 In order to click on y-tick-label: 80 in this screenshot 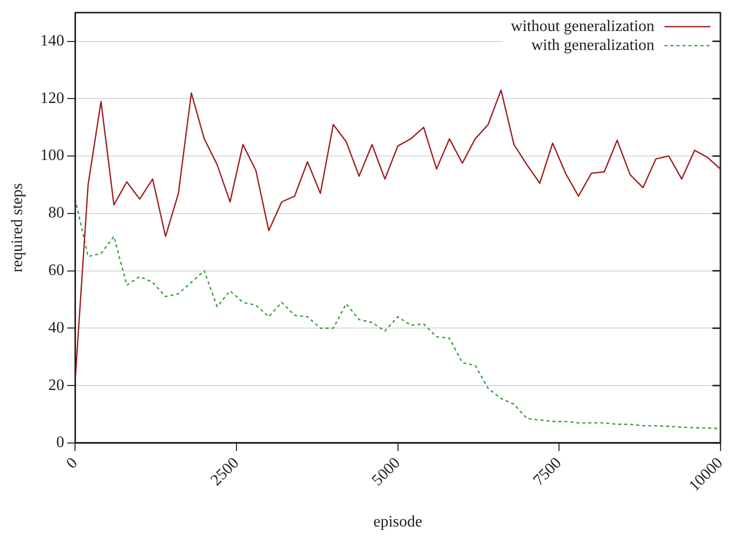, I will do `click(56, 213)`.